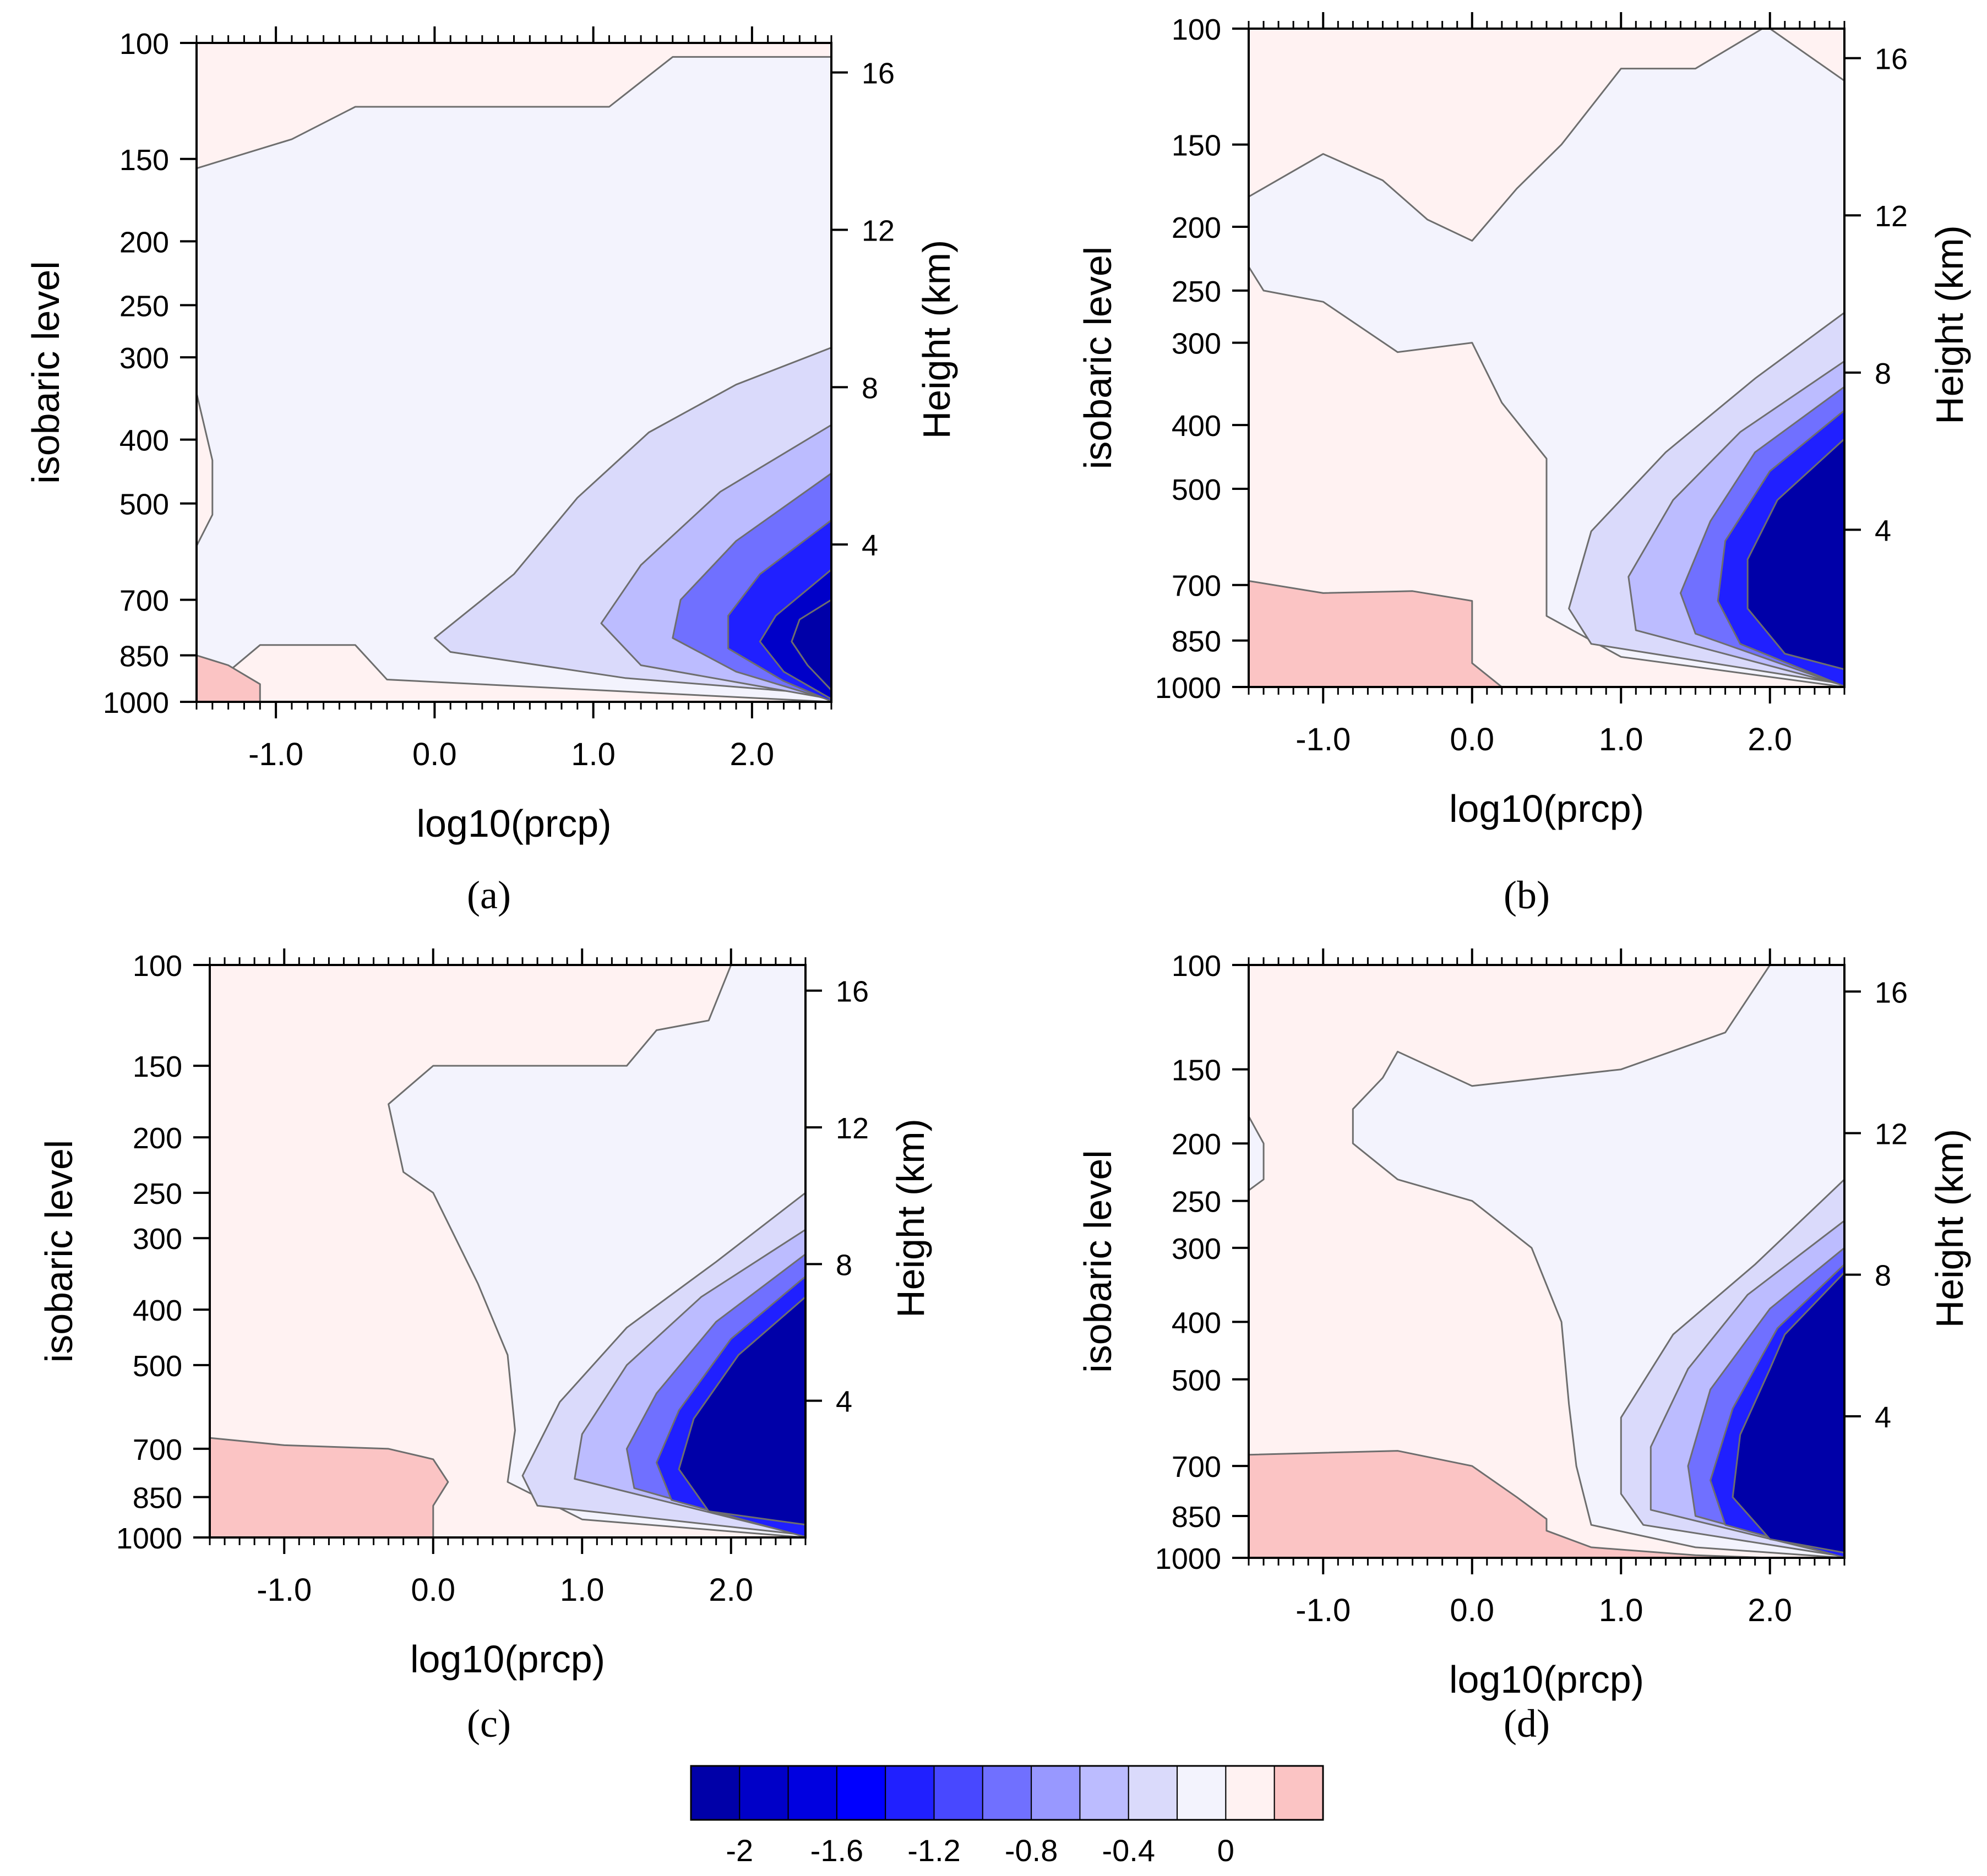 This screenshot has height=1876, width=1987. I want to click on colorbar-tick-label: -1.2, so click(934, 1851).